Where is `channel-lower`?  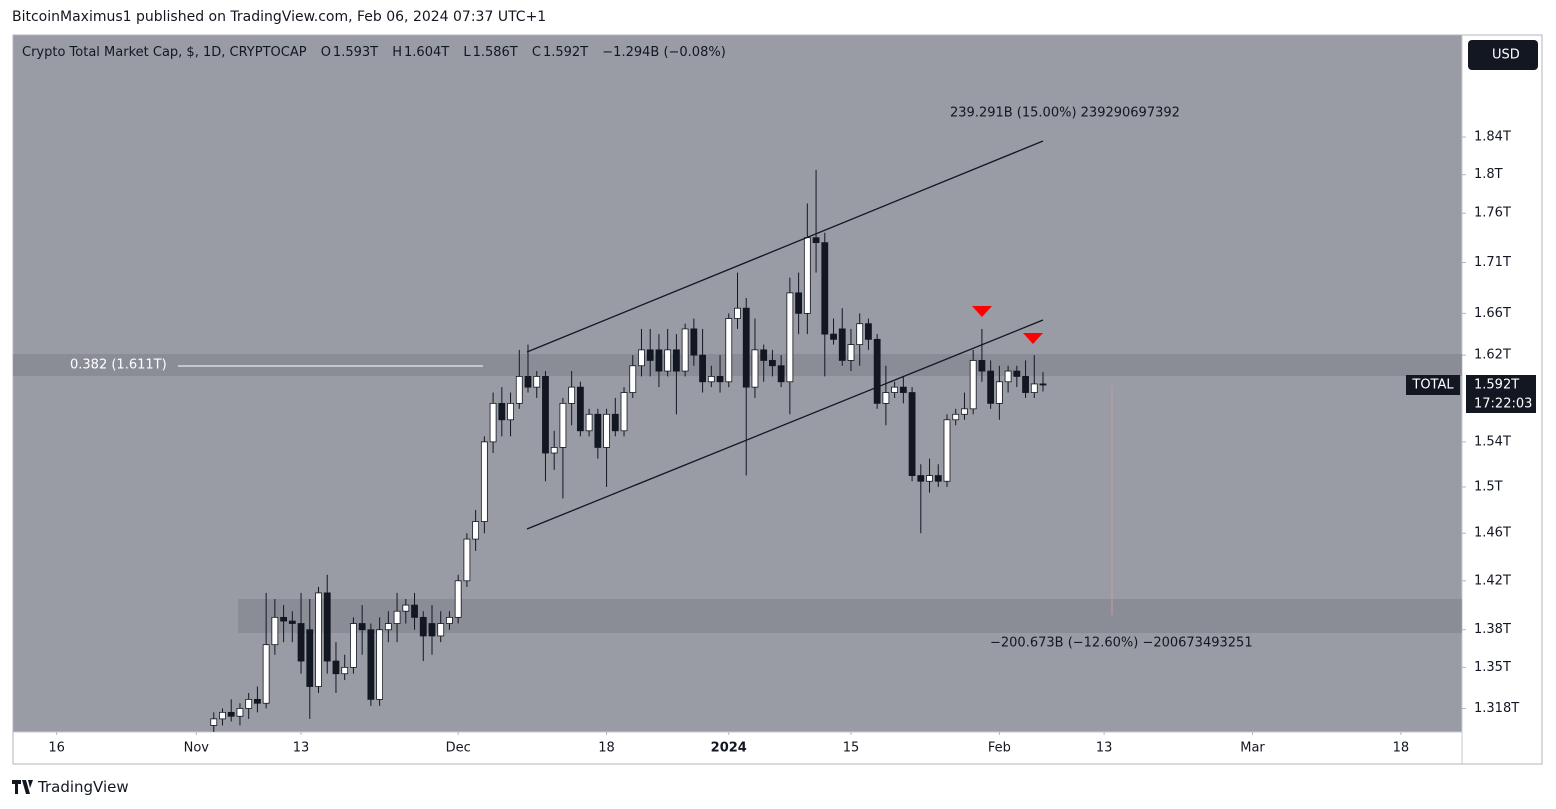 channel-lower is located at coordinates (785, 424).